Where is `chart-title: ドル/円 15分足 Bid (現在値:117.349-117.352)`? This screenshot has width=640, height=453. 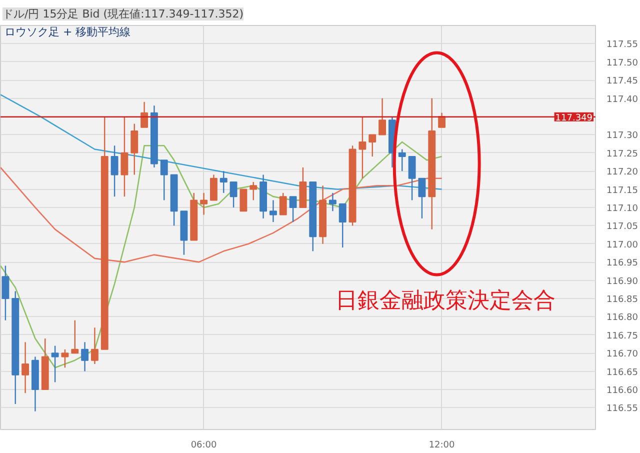
chart-title: ドル/円 15分足 Bid (現在値:117.349-117.352) is located at coordinates (123, 14).